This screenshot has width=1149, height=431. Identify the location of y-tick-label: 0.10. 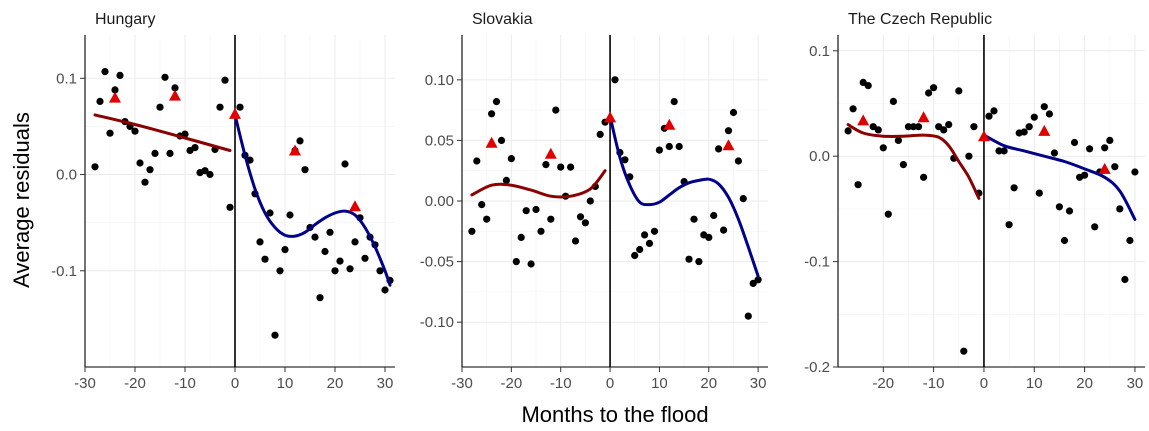
(439, 80).